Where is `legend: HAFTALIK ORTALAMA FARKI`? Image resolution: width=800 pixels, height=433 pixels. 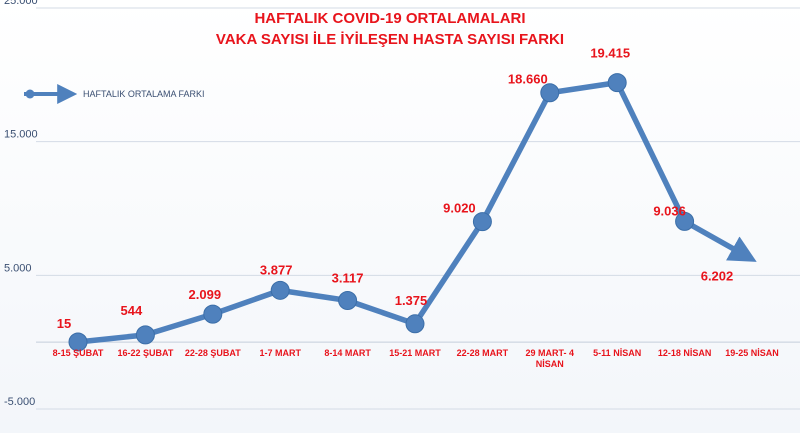
legend: HAFTALIK ORTALAMA FARKI is located at coordinates (114, 94).